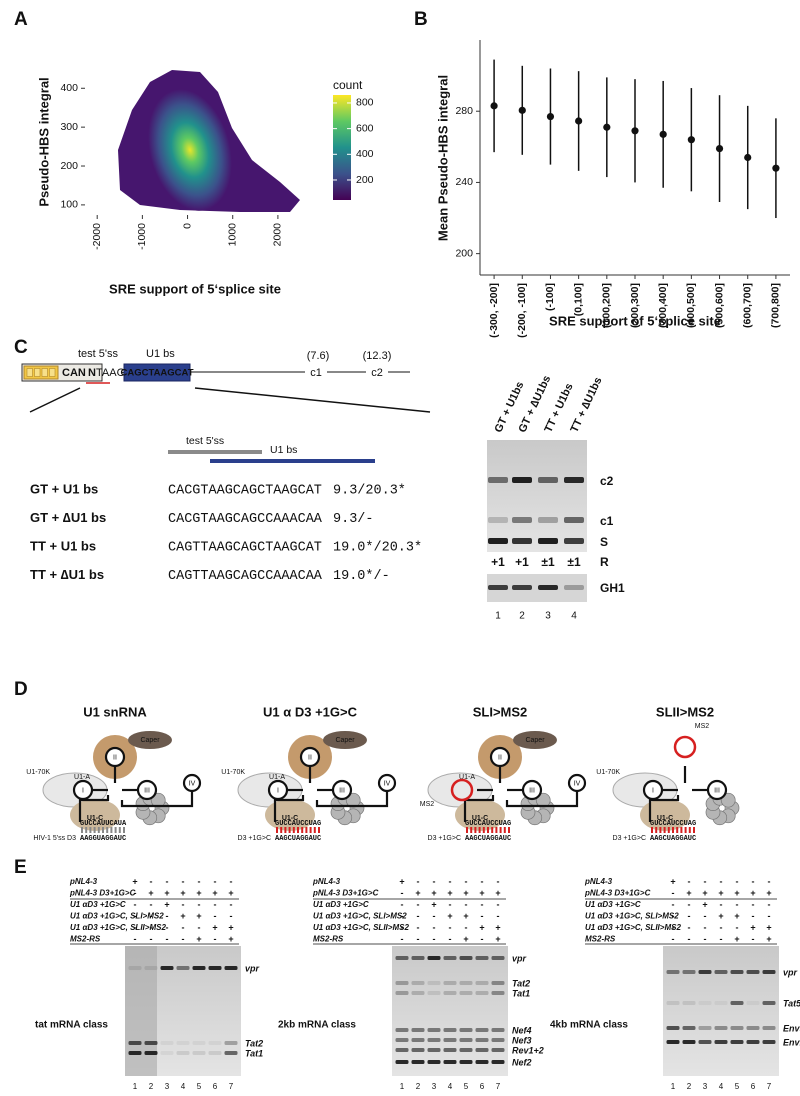 This screenshot has width=800, height=1096. I want to click on u1-70k-label: U1-70K, so click(233, 772).